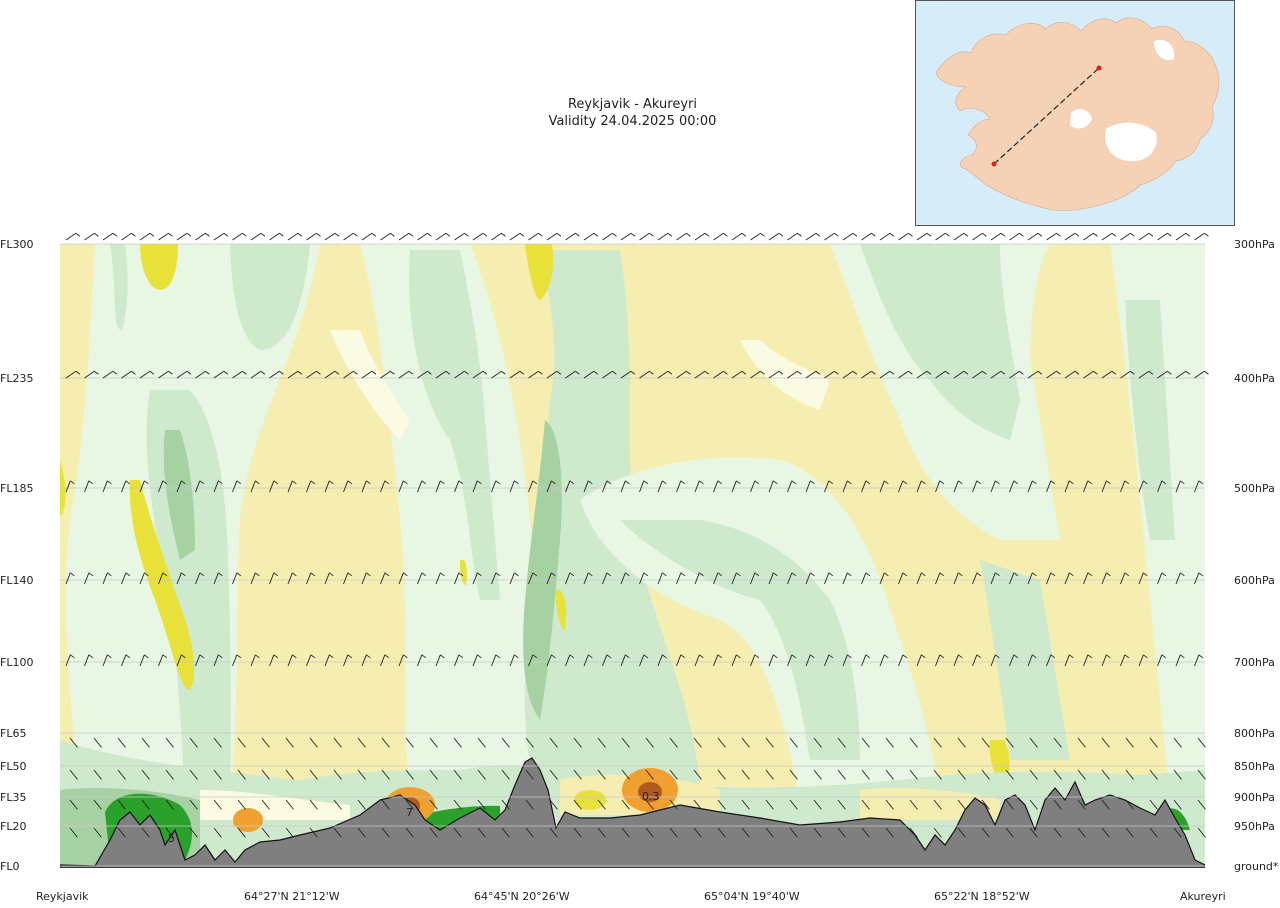  I want to click on left-tick-label: FL185, so click(16, 488).